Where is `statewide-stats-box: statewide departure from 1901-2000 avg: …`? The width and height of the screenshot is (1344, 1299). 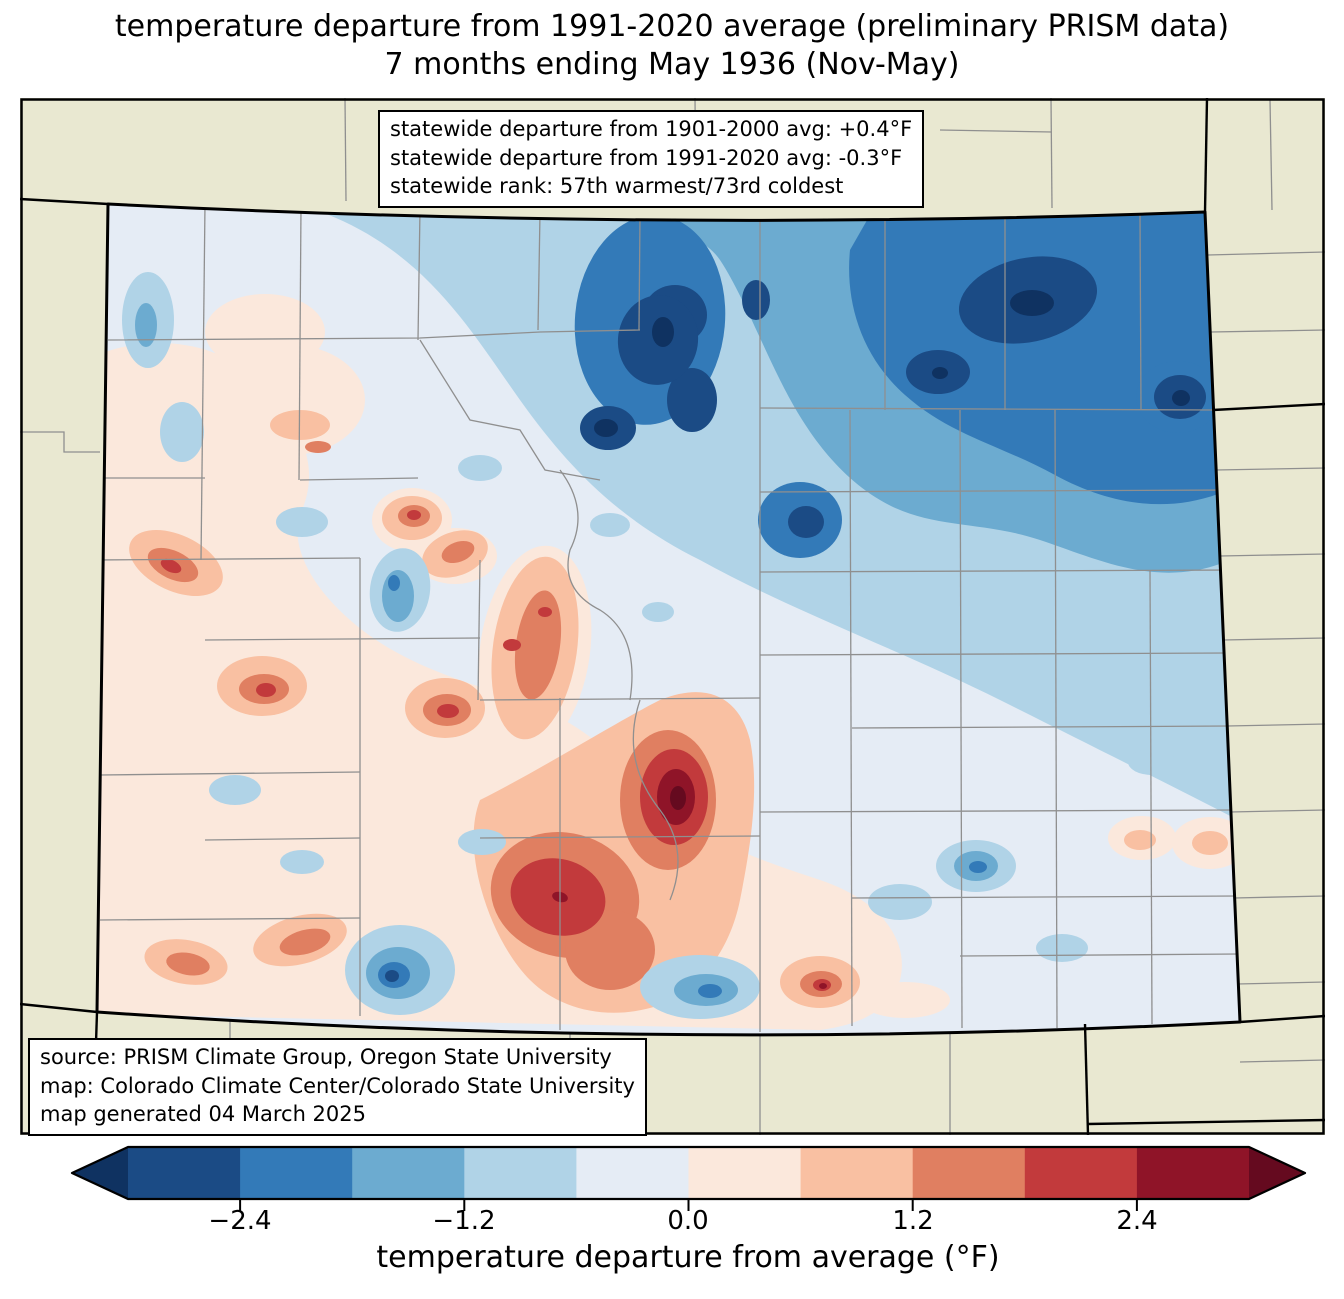 statewide-stats-box: statewide departure from 1901-2000 avg: … is located at coordinates (651, 159).